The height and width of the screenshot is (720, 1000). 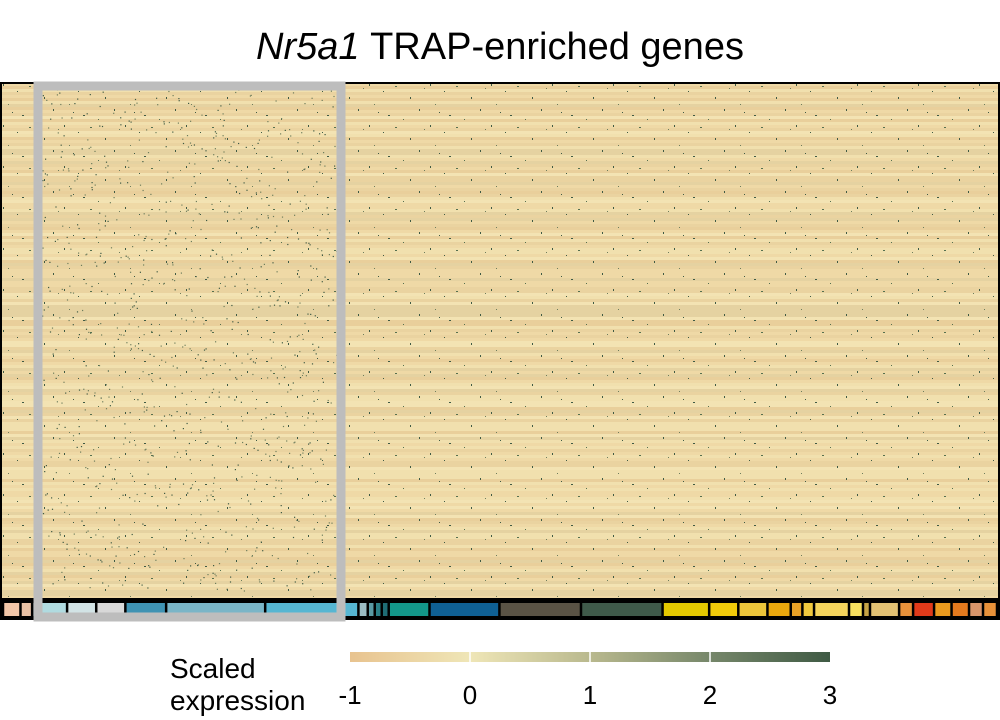 I want to click on legend-tick-label: 3, so click(x=830, y=695).